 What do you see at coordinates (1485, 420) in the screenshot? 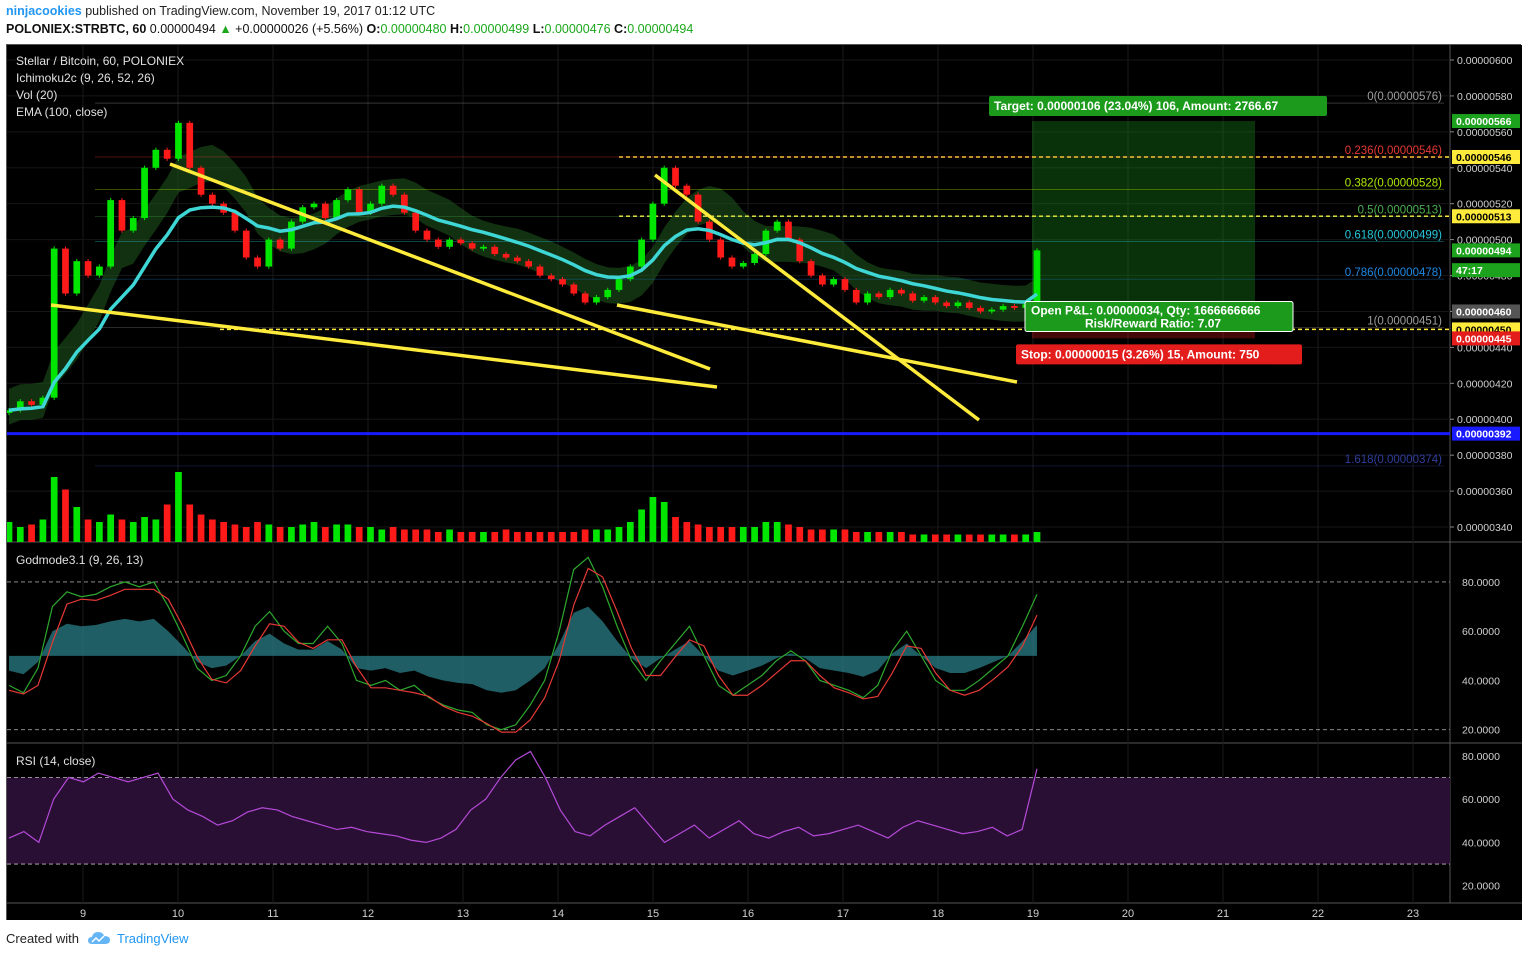
I see `price-tick-label: 0.00000400` at bounding box center [1485, 420].